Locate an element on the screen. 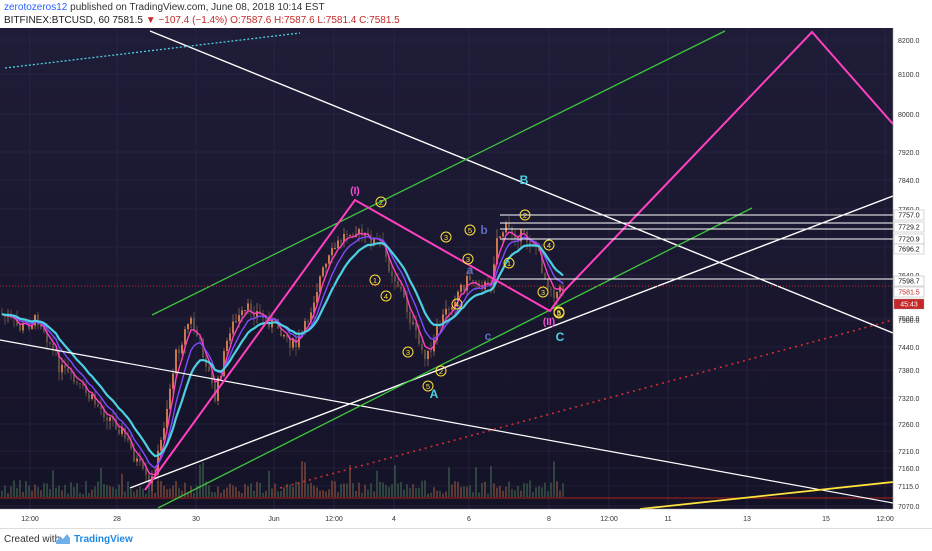 The height and width of the screenshot is (551, 932). time-tick: 6 is located at coordinates (469, 519).